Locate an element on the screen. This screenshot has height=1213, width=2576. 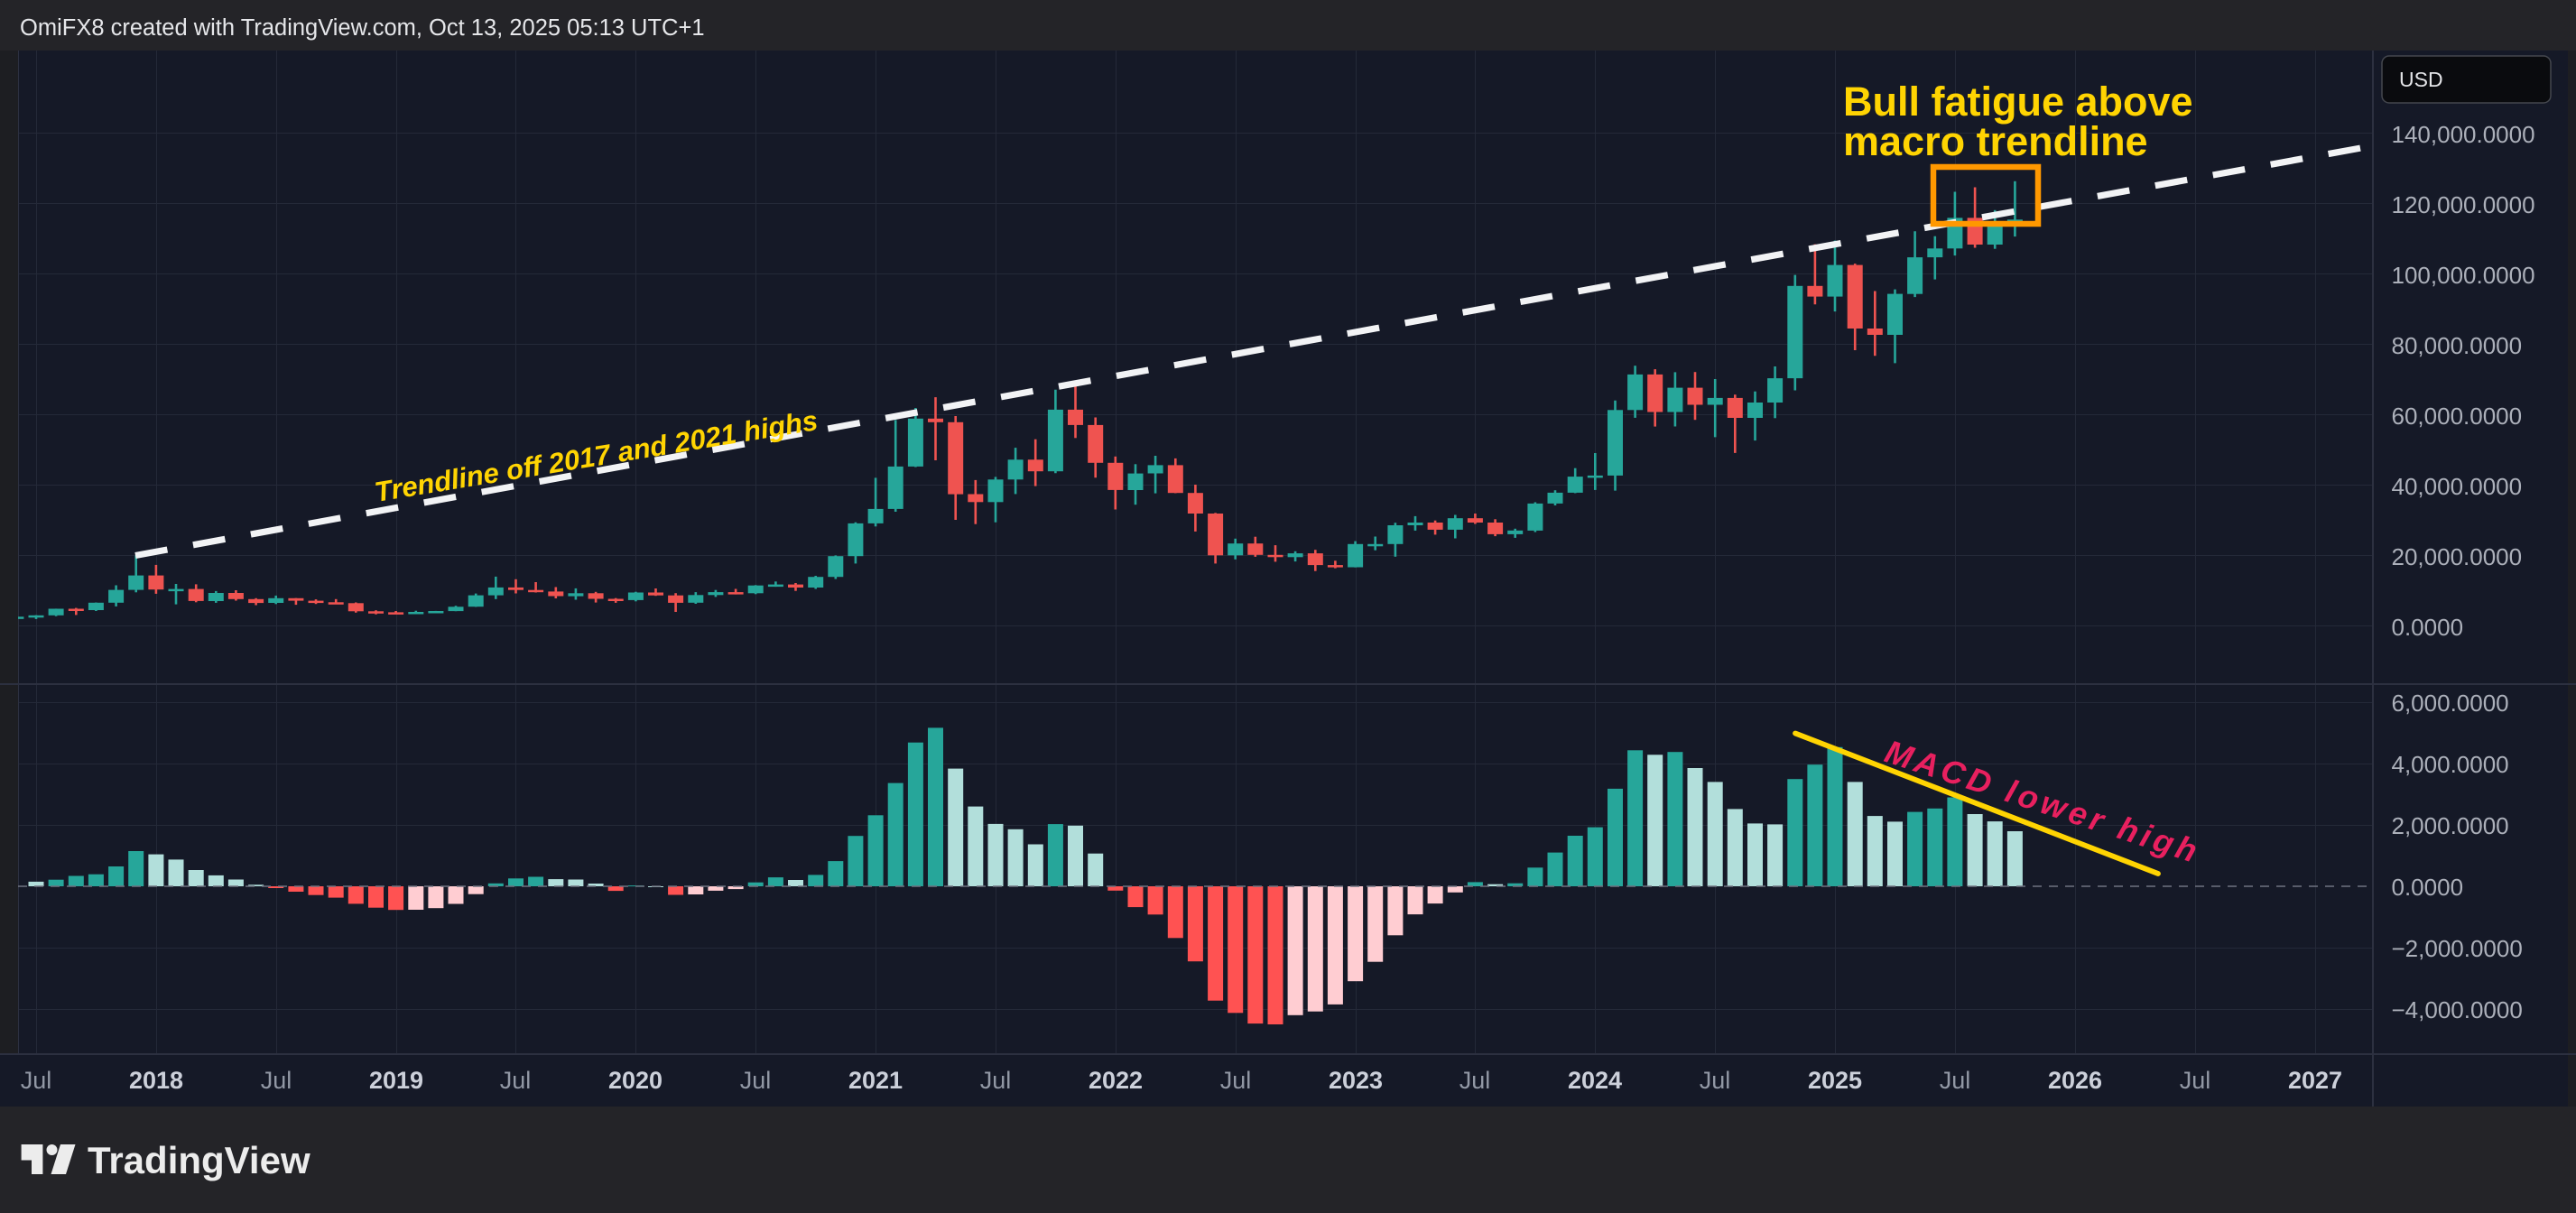
svg-text: 2021 is located at coordinates (875, 1080).